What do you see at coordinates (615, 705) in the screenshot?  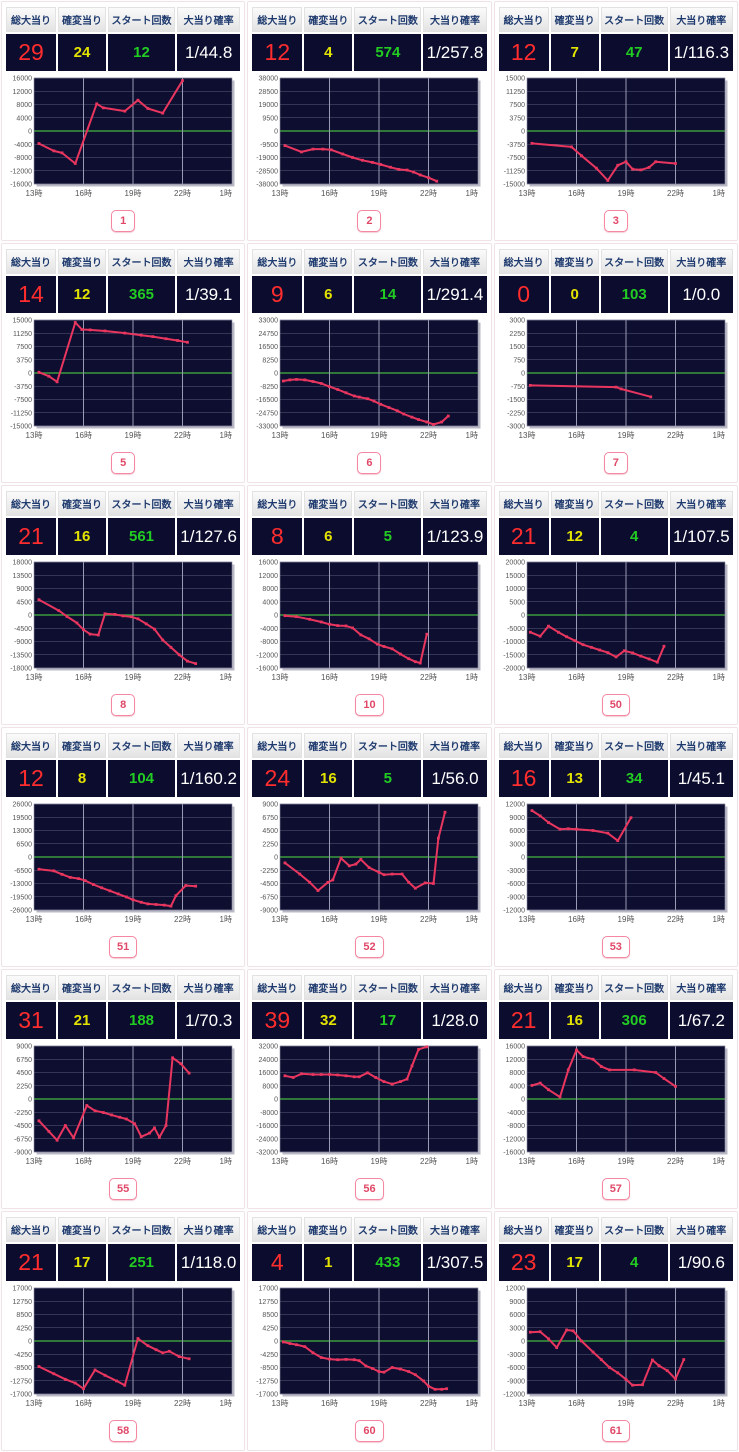 I see `machine-number-badge: 50` at bounding box center [615, 705].